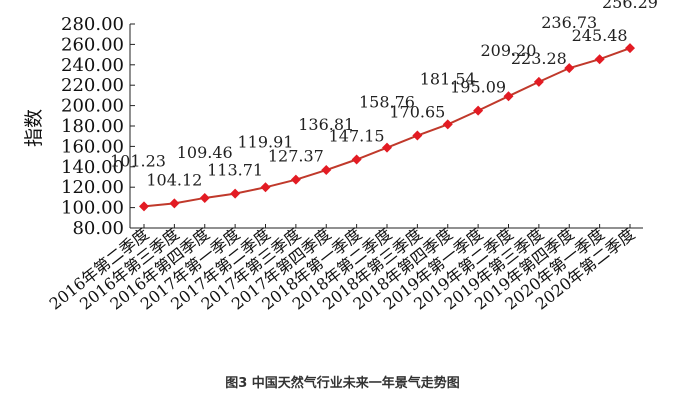 The width and height of the screenshot is (685, 413). Describe the element at coordinates (92, 44) in the screenshot. I see `y-tick-label: 260.00` at that location.